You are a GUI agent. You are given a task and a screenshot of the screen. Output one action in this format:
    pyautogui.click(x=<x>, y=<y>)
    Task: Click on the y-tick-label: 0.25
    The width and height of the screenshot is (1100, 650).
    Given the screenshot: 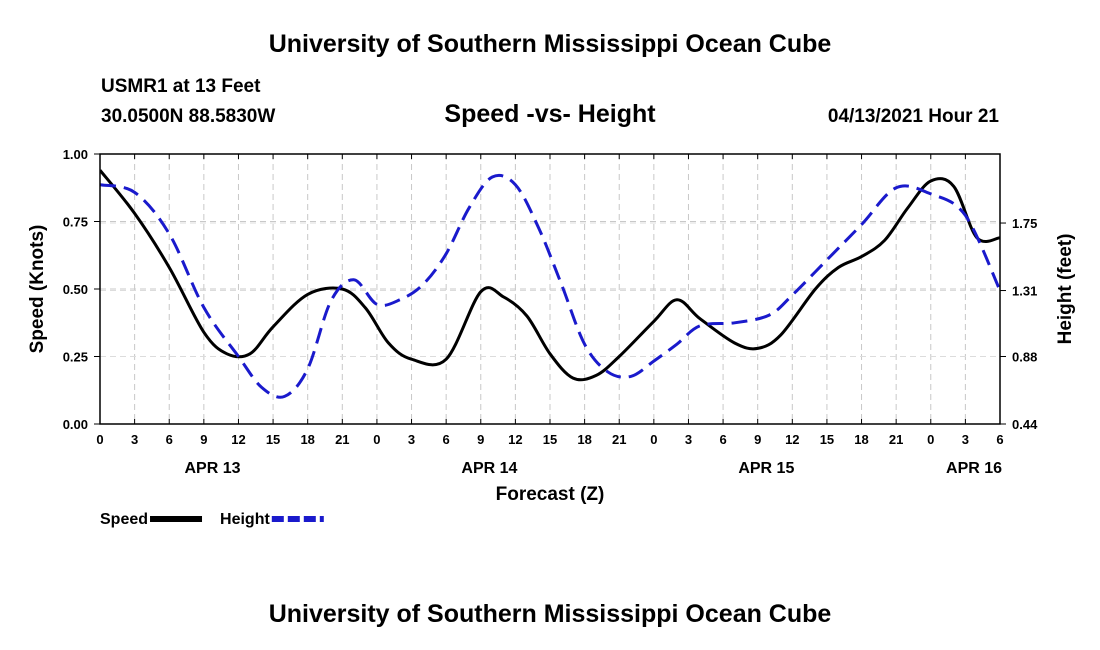 What is the action you would take?
    pyautogui.click(x=75, y=357)
    